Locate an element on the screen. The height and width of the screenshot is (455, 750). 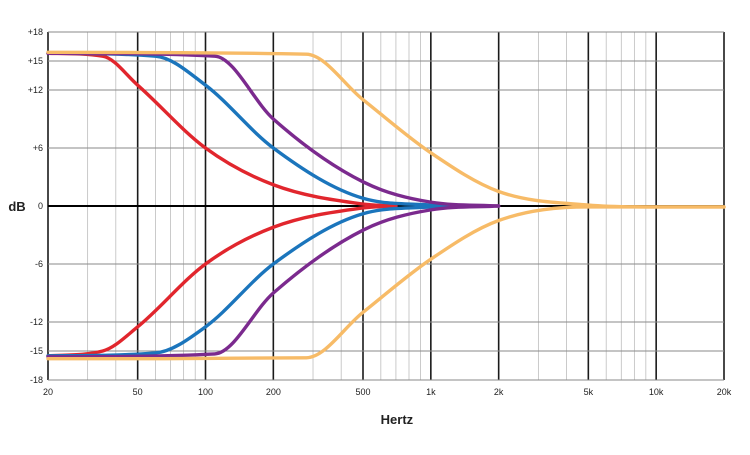
x-axis-title: Hertz is located at coordinates (397, 419).